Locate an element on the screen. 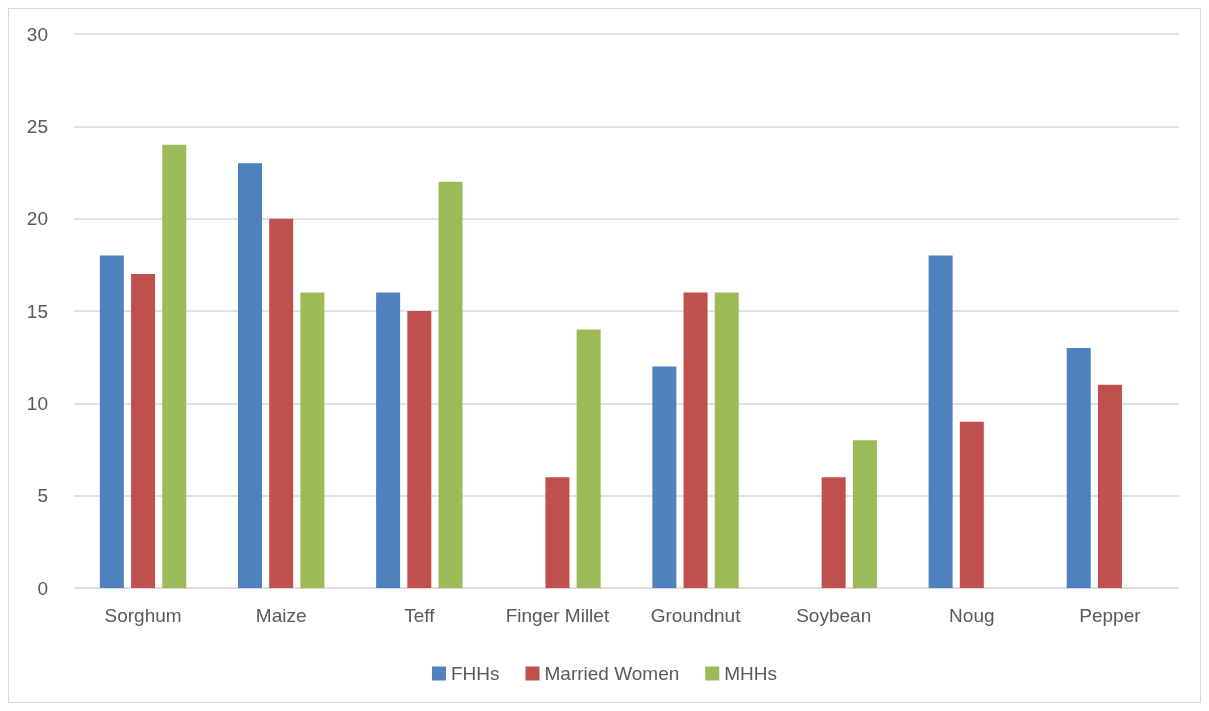 The width and height of the screenshot is (1209, 711). x-tick-label: Noug is located at coordinates (972, 615).